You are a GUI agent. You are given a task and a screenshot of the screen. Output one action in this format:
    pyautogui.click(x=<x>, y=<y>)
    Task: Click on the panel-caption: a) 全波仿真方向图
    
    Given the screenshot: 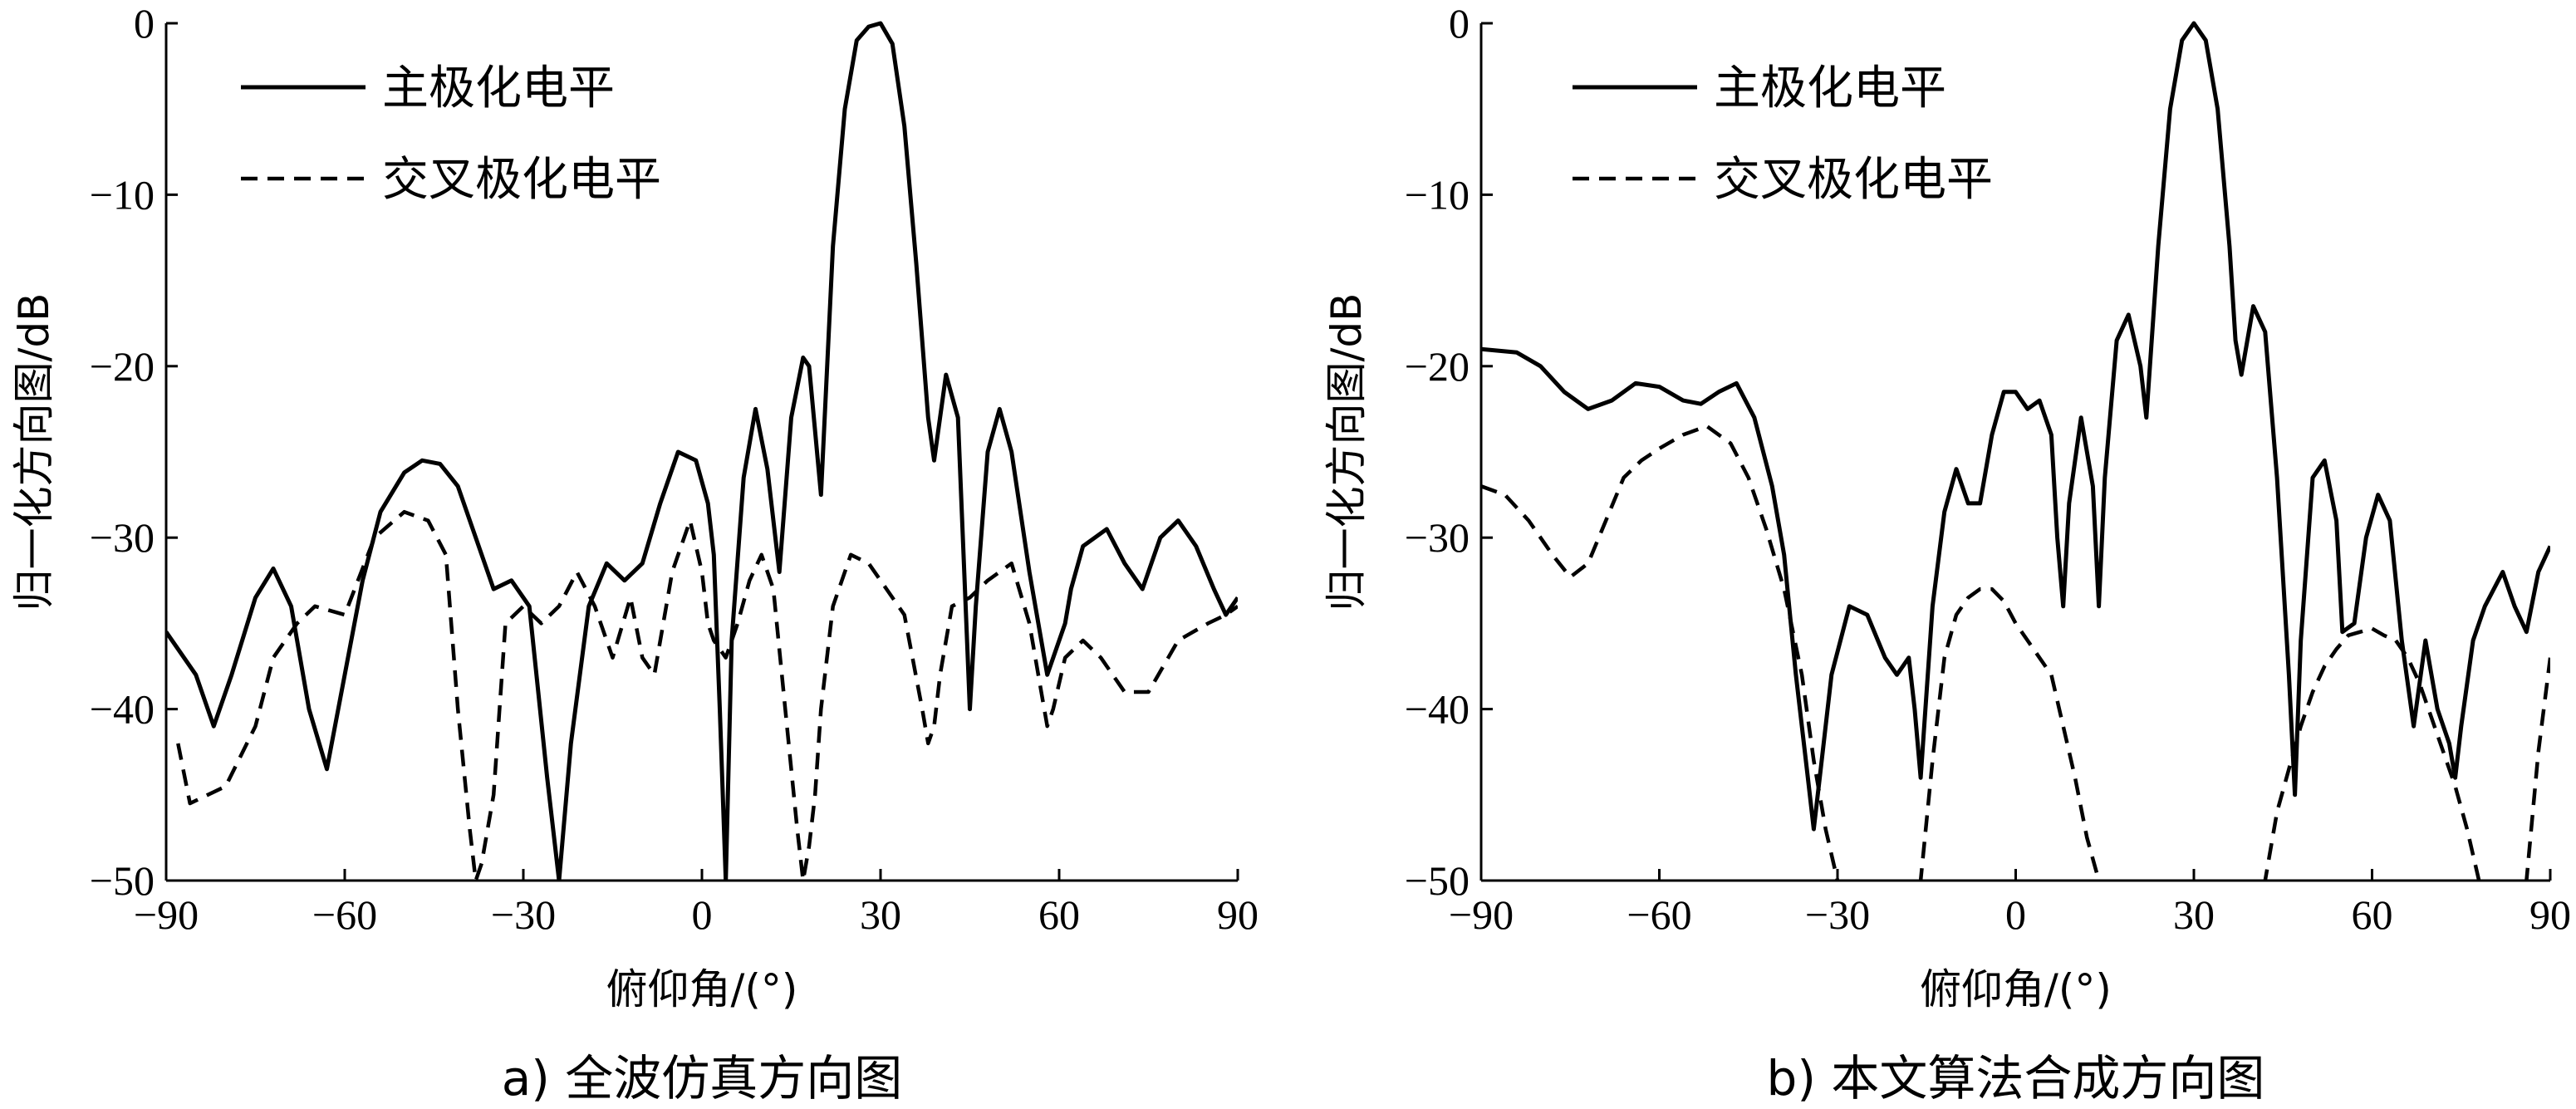 What is the action you would take?
    pyautogui.click(x=702, y=1078)
    